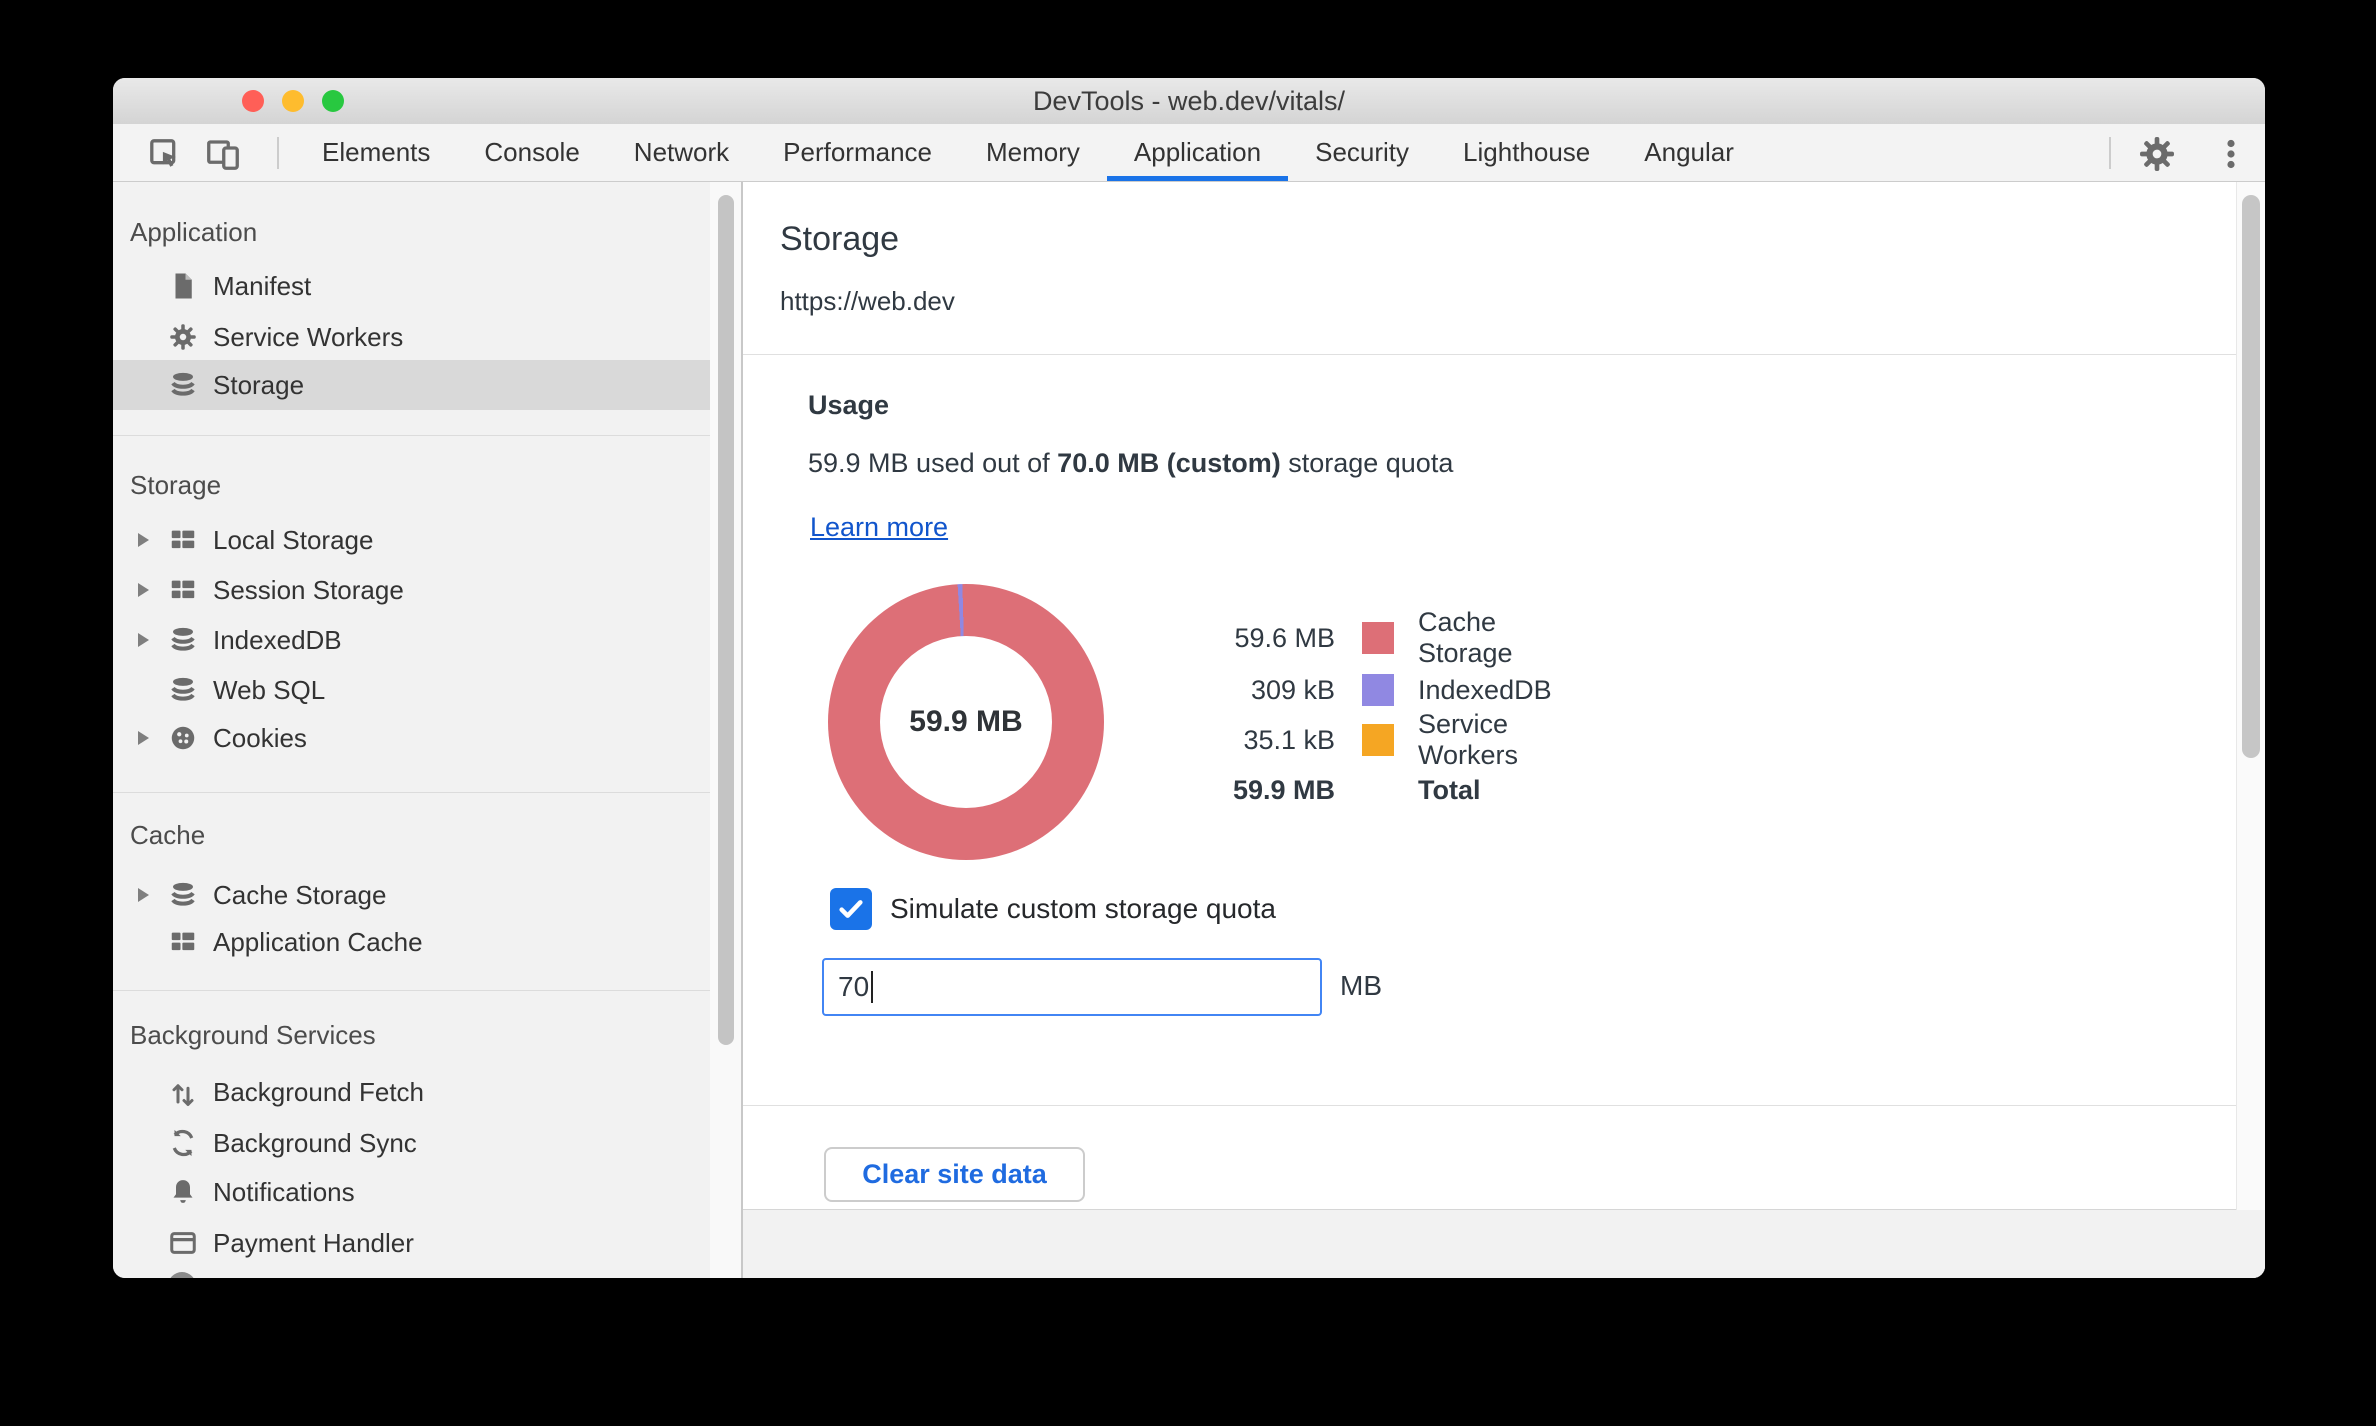 The height and width of the screenshot is (1426, 2376). I want to click on tab-elements: Elements, so click(376, 152).